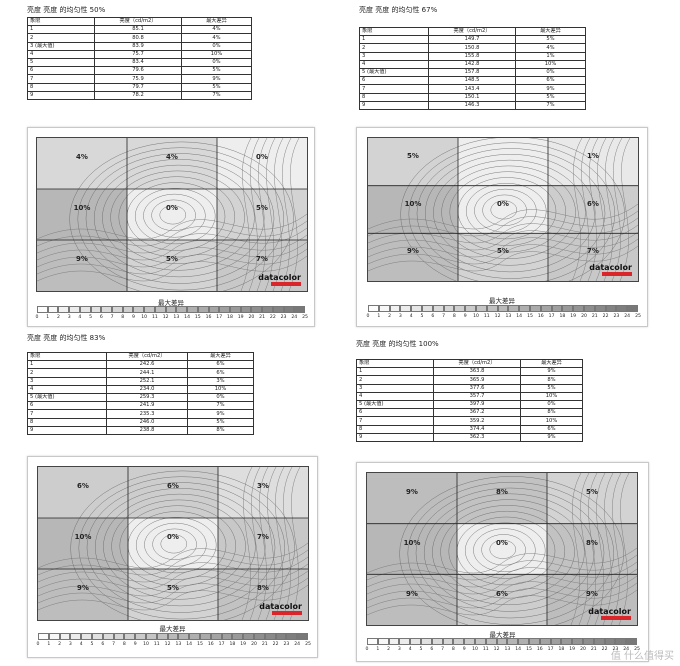 Image resolution: width=680 pixels, height=666 pixels. Describe the element at coordinates (472, 105) in the screenshot. I see `table-row: 9 146.3 7%` at that location.